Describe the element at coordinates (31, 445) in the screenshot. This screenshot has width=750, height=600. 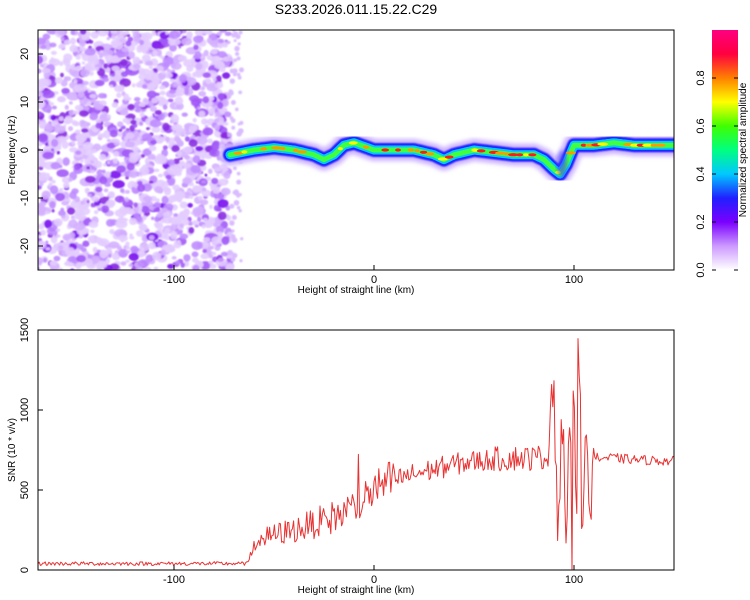
I see `snr-y-ticks: 0 500 1000 1500` at that location.